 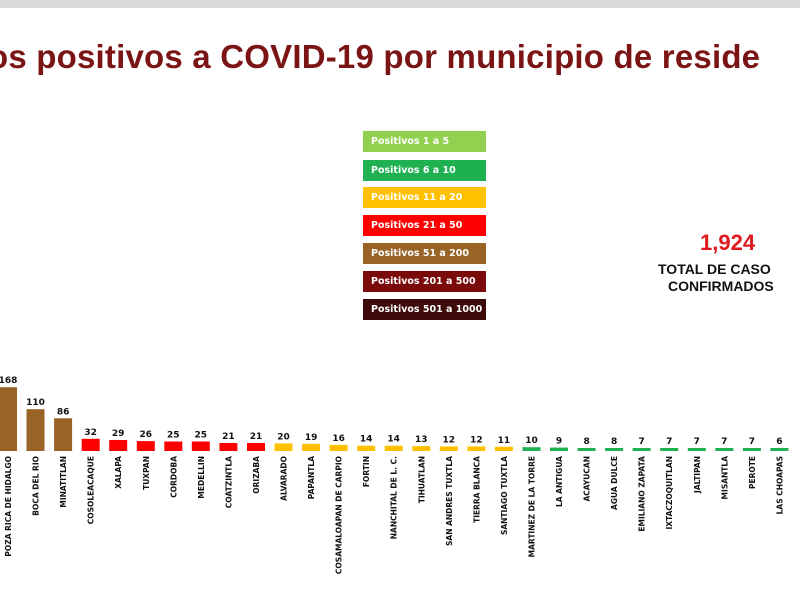 What do you see at coordinates (36, 486) in the screenshot?
I see `category-label: BOCA DEL RIO` at bounding box center [36, 486].